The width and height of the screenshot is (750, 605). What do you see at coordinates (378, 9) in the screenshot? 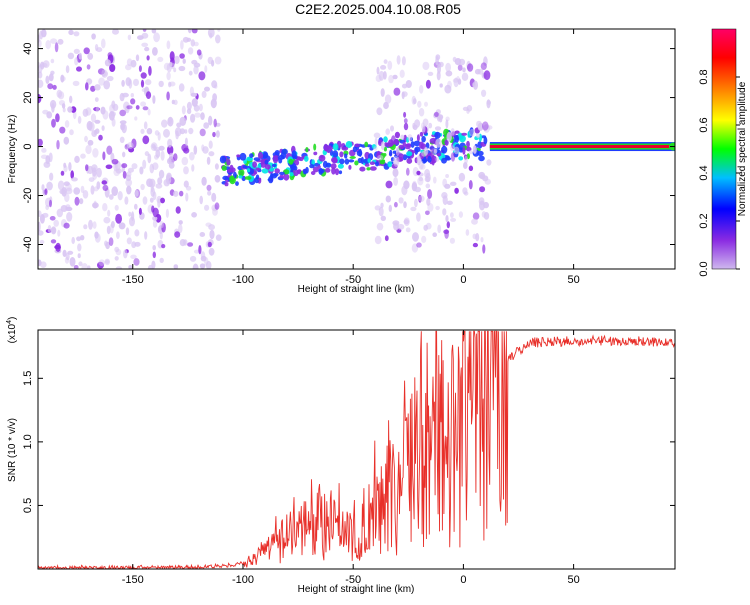
I see `figure-title: C2E2.2025.004.10.08.R05` at bounding box center [378, 9].